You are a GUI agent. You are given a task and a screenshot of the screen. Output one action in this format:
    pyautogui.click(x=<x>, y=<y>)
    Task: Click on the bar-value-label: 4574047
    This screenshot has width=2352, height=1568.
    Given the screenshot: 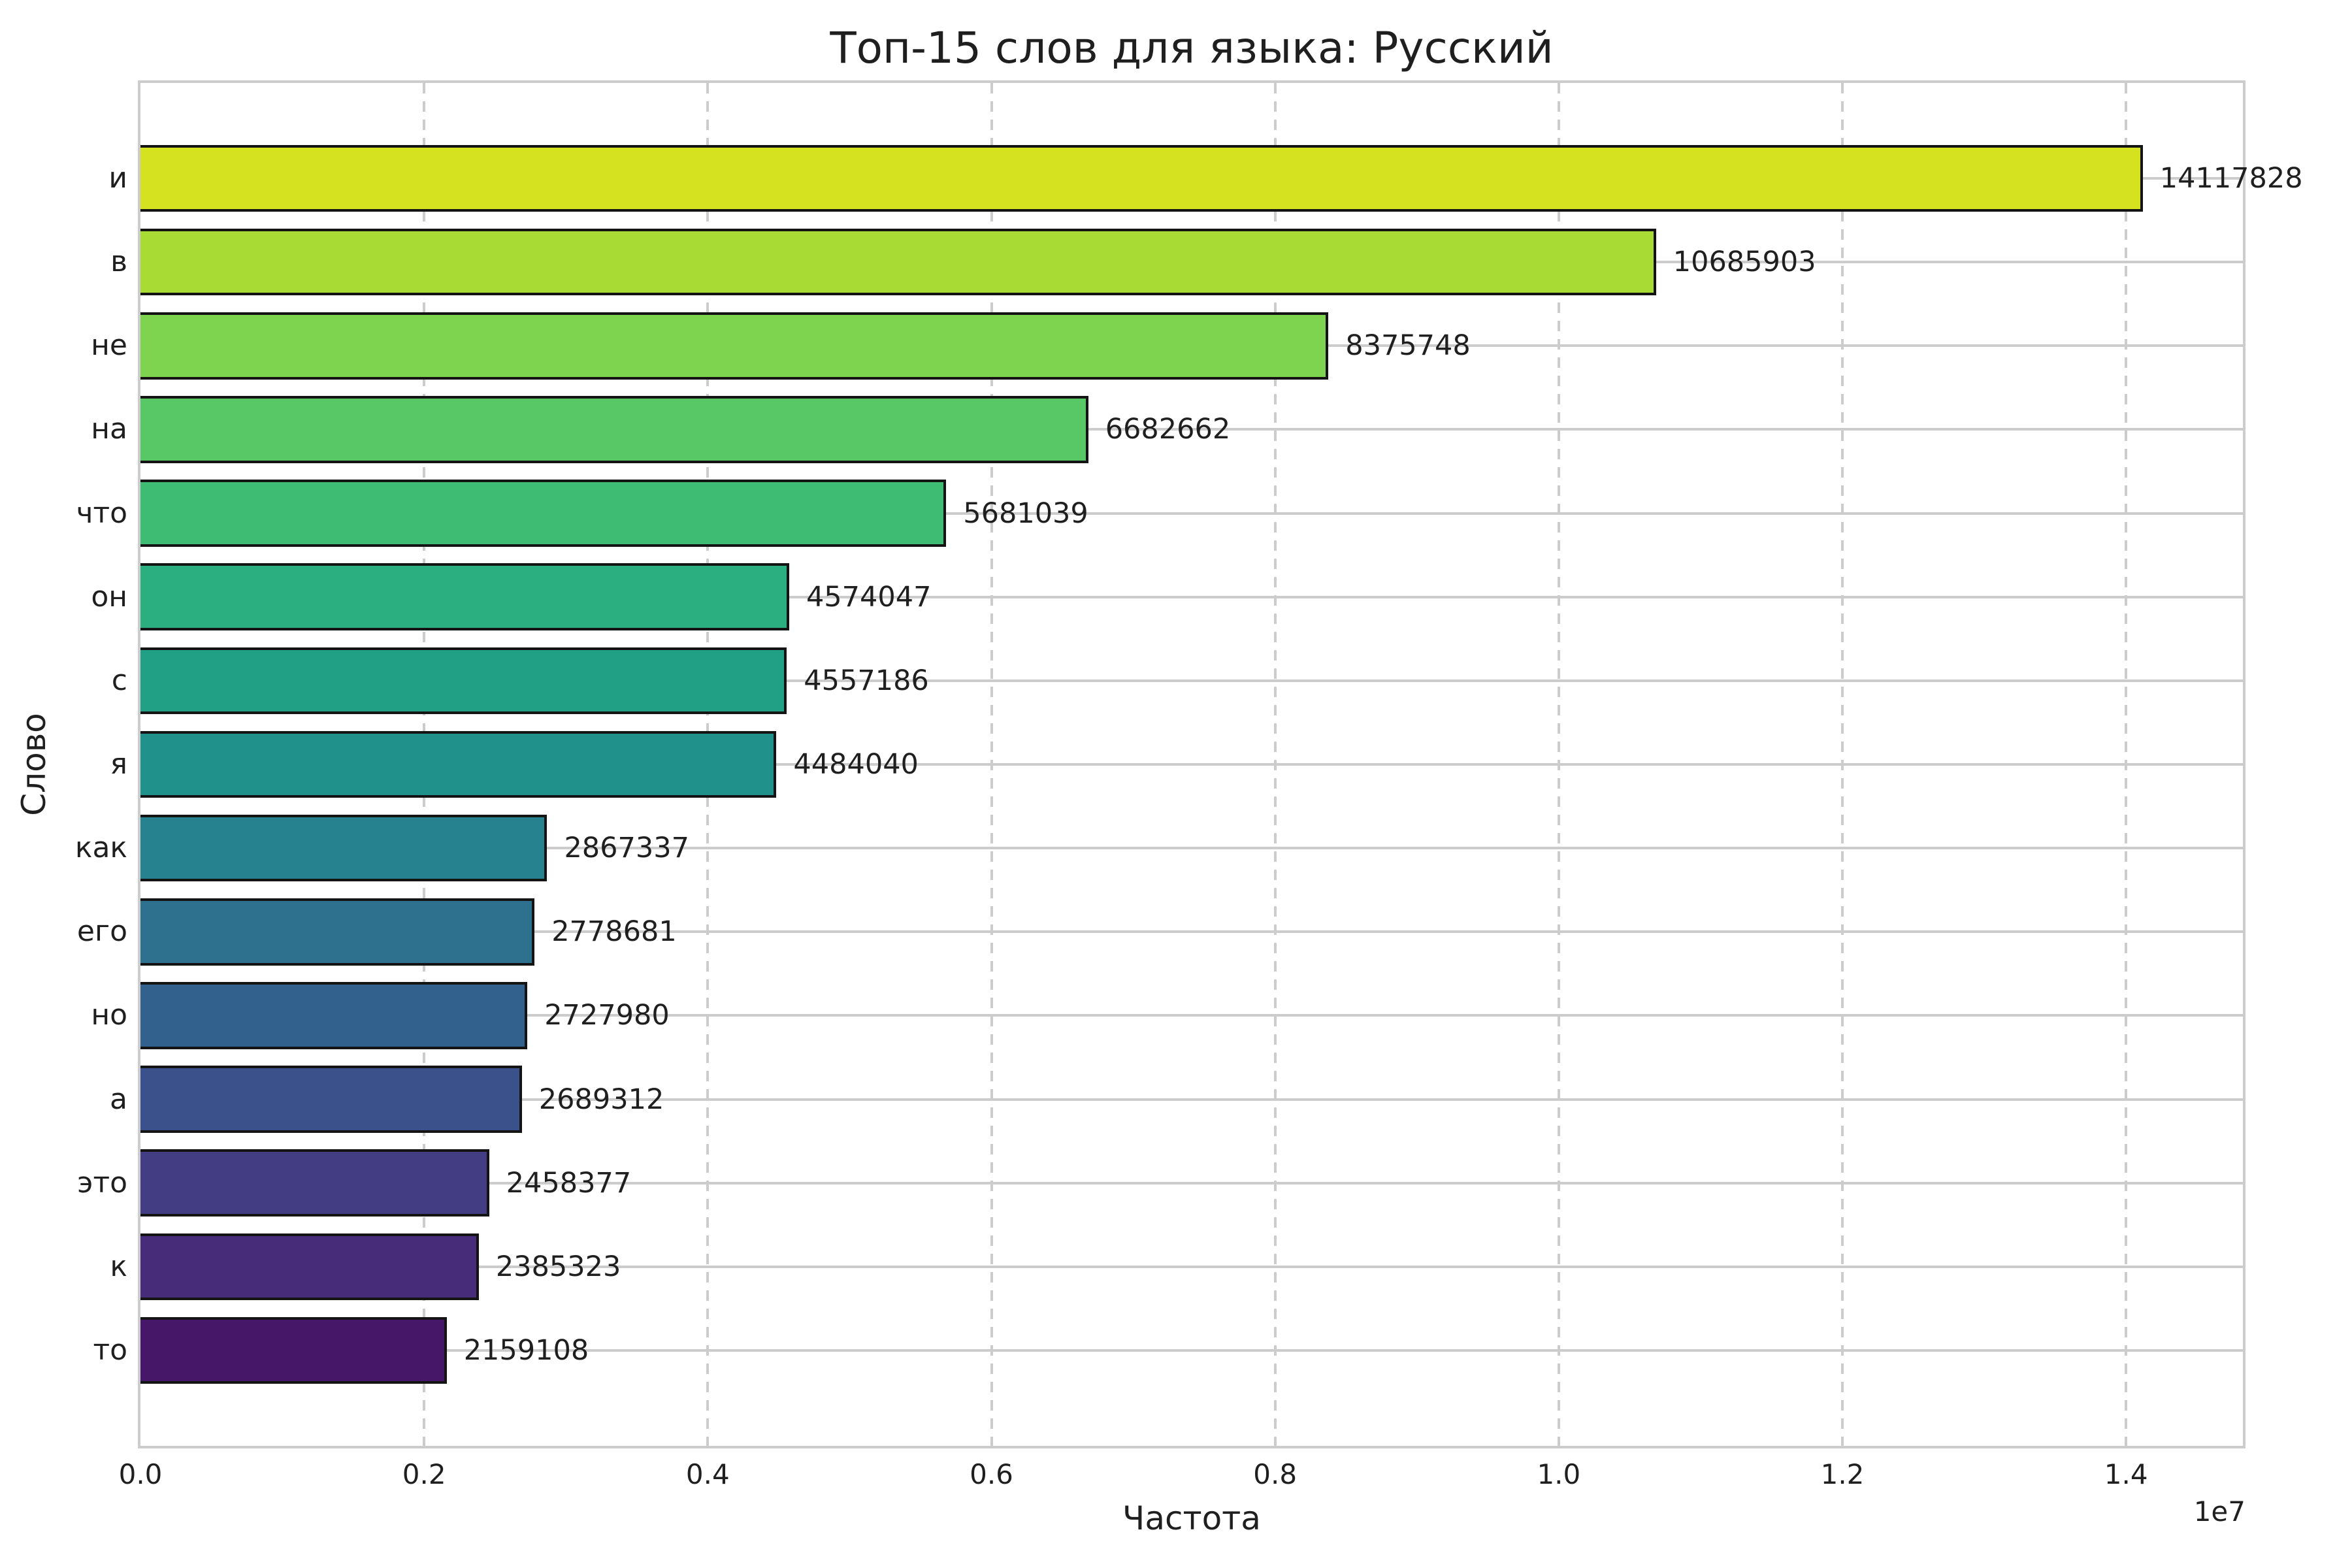 What is the action you would take?
    pyautogui.click(x=869, y=596)
    